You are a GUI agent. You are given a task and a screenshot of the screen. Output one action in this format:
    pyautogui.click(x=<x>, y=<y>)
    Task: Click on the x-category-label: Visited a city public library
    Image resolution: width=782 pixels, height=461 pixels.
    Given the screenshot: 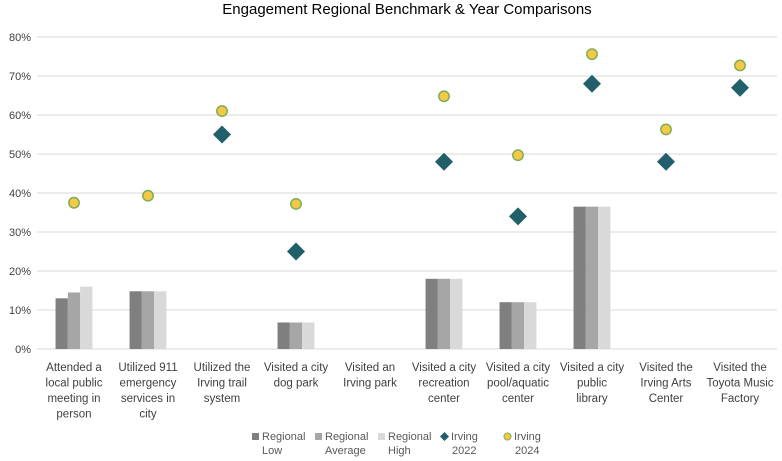 What is the action you would take?
    pyautogui.click(x=592, y=383)
    